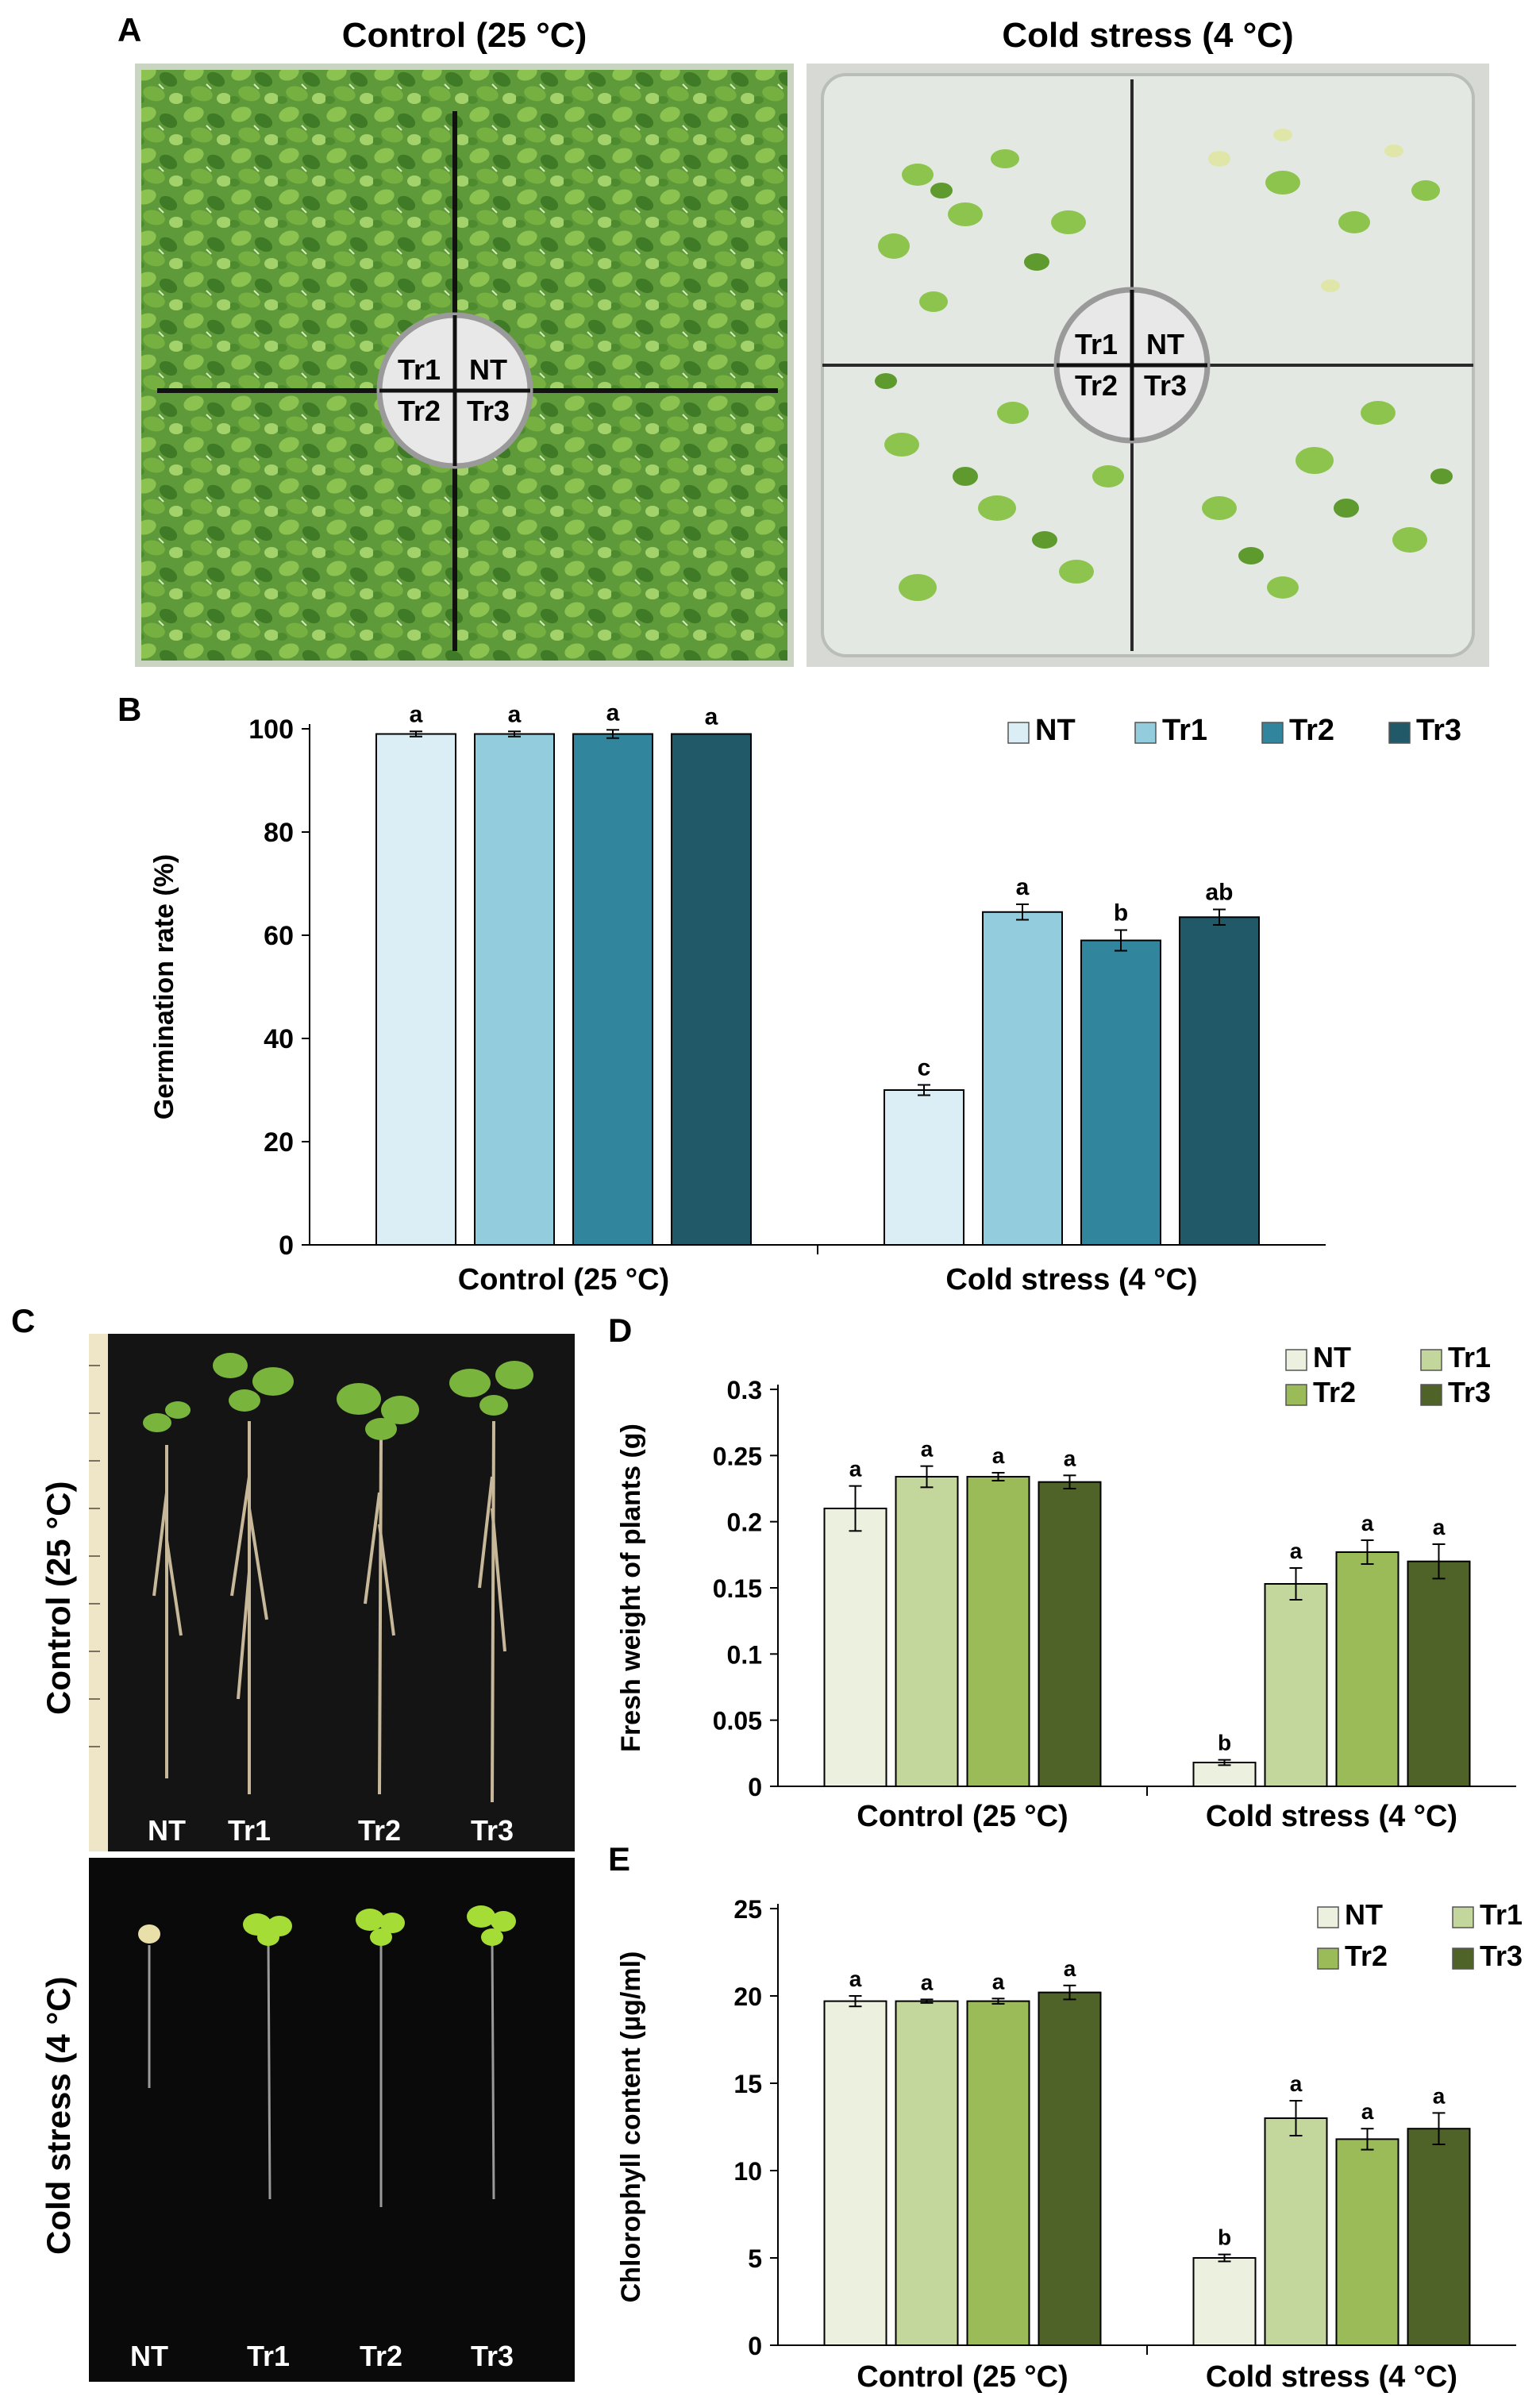  I want to click on control-quadrant-tr3: Tr3, so click(488, 411).